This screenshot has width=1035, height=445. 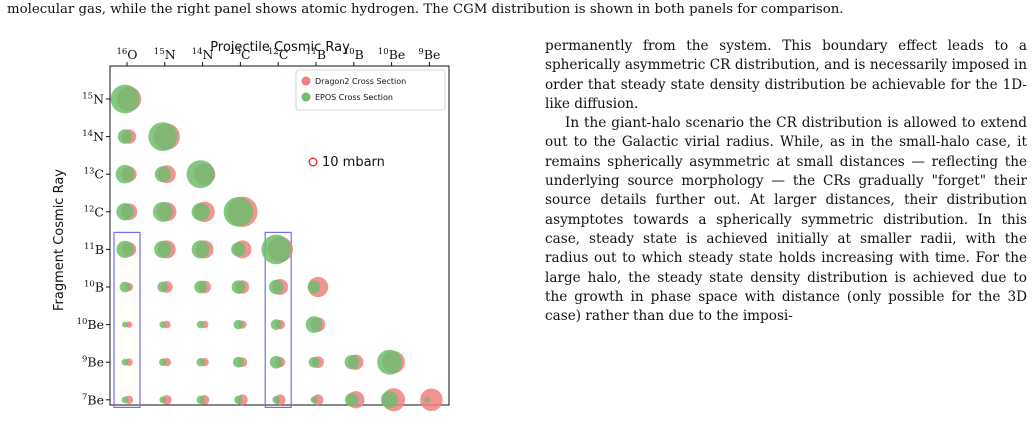 I want to click on y-axis-ticks: 15N 14N 13C 12C 11B 10B 10Be 9Be 7Be, so click(x=93, y=249).